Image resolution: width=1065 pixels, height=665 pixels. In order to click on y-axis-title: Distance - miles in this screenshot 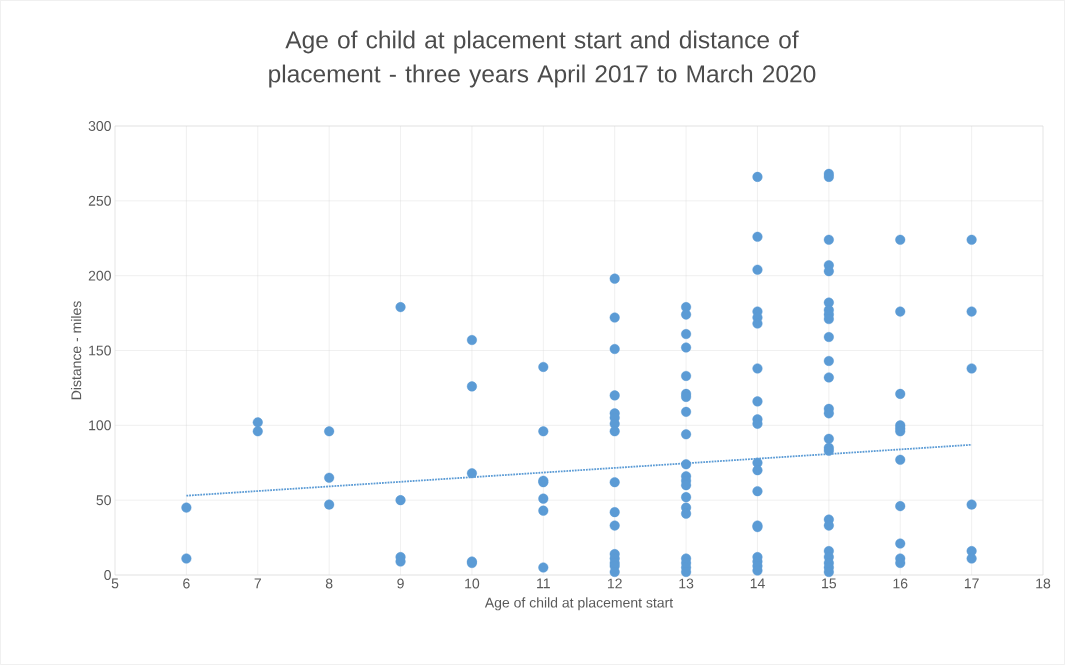, I will do `click(76, 350)`.